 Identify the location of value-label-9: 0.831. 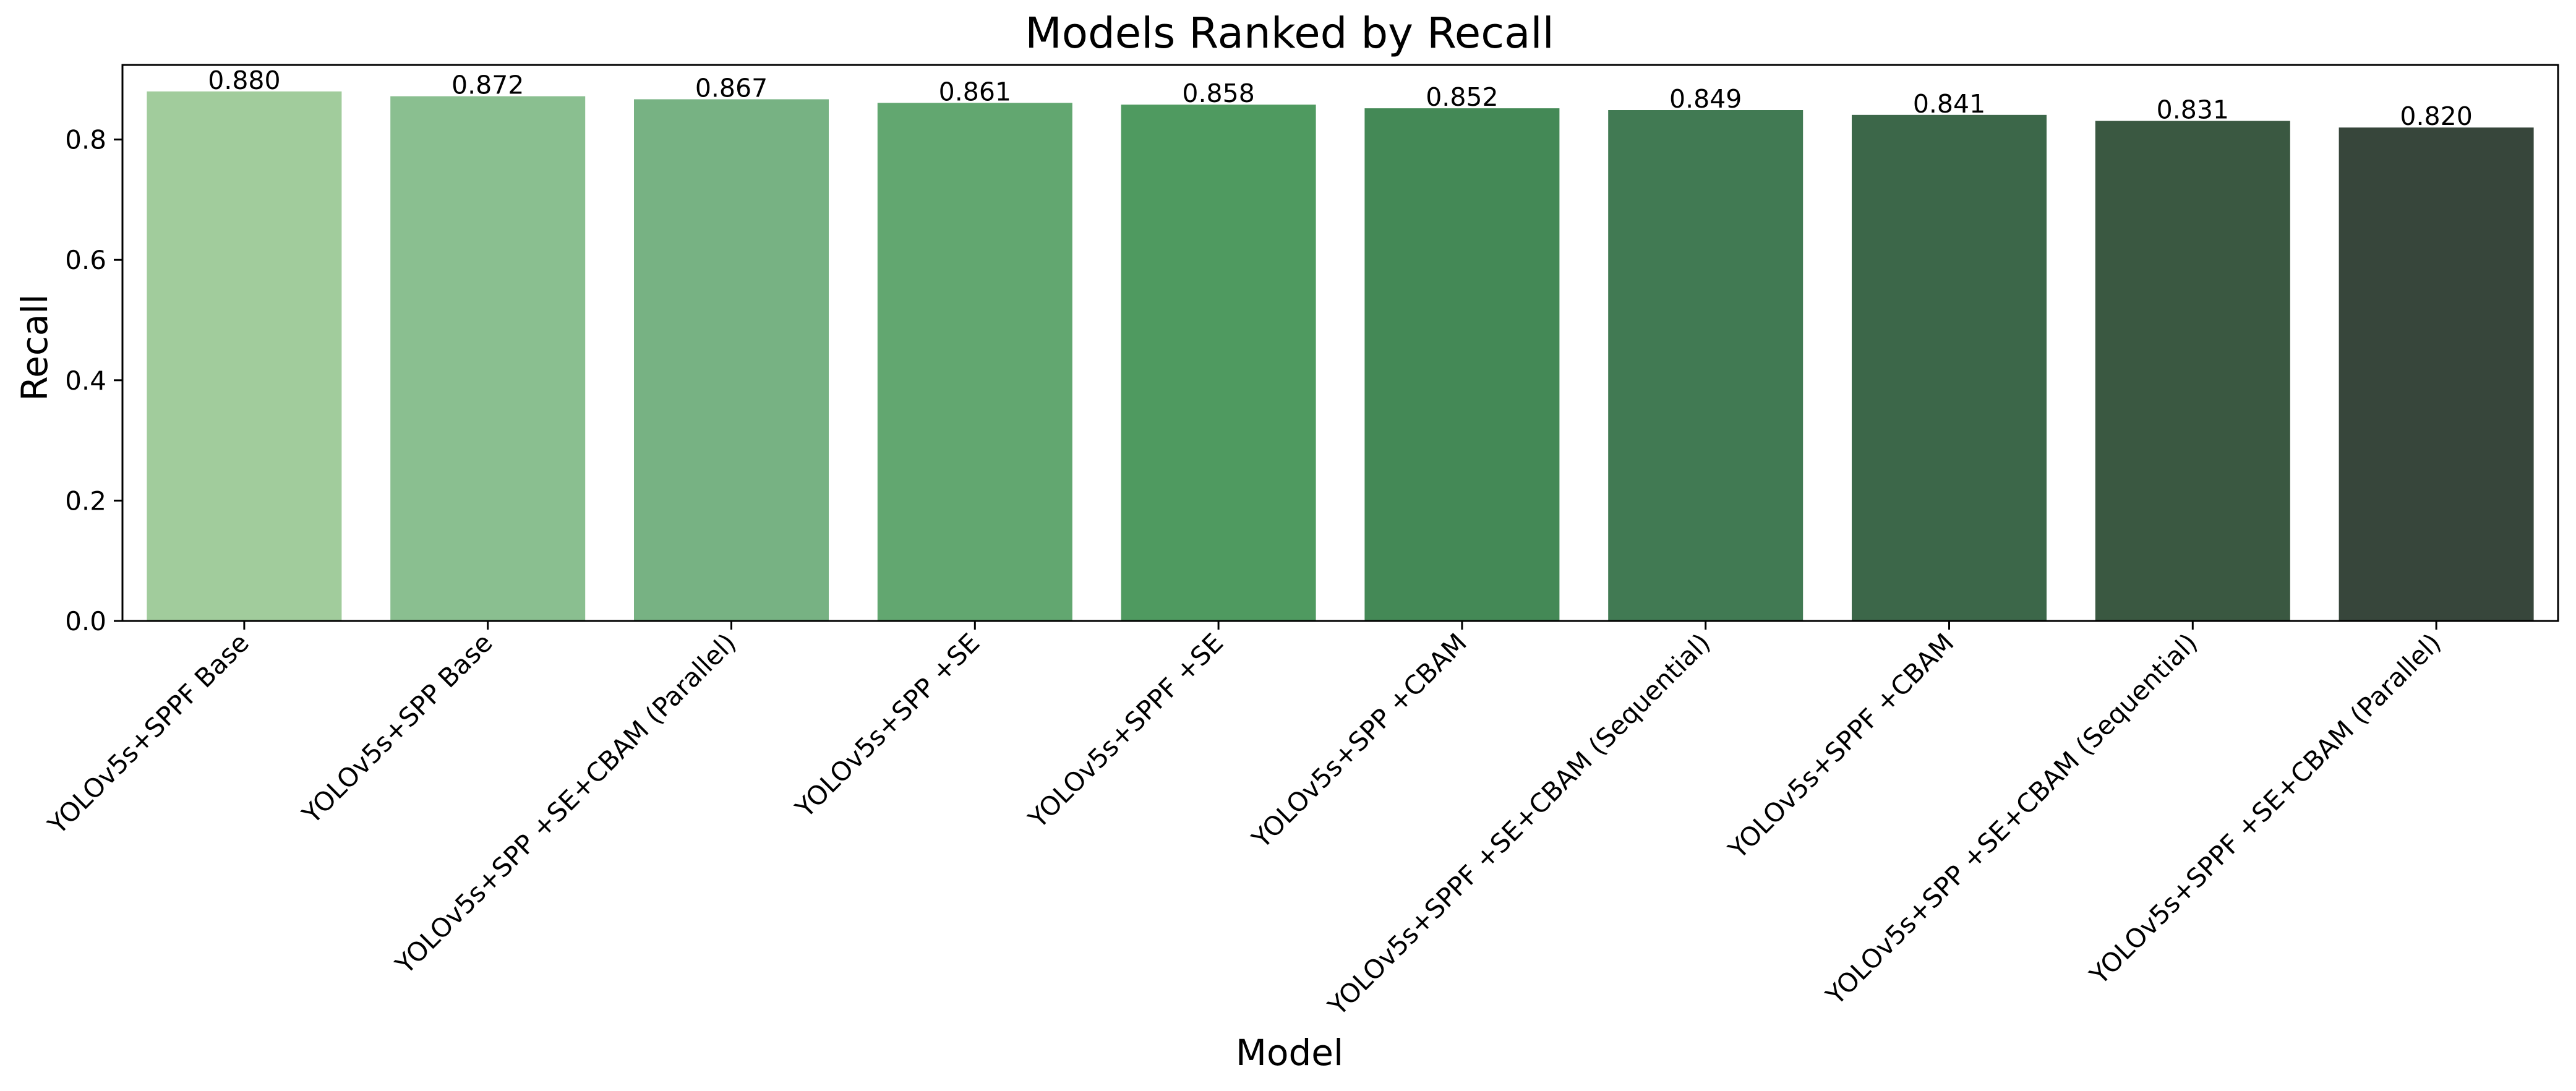
(2193, 110).